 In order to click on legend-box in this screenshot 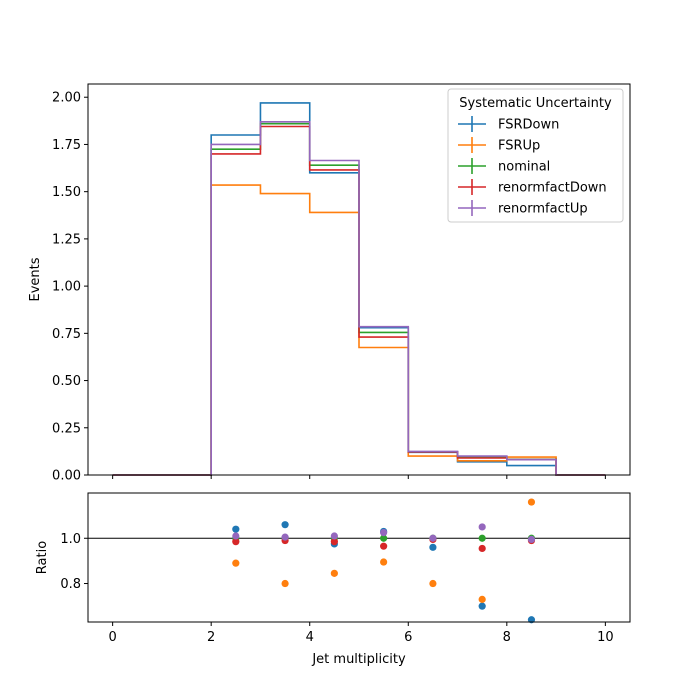, I will do `click(535, 155)`.